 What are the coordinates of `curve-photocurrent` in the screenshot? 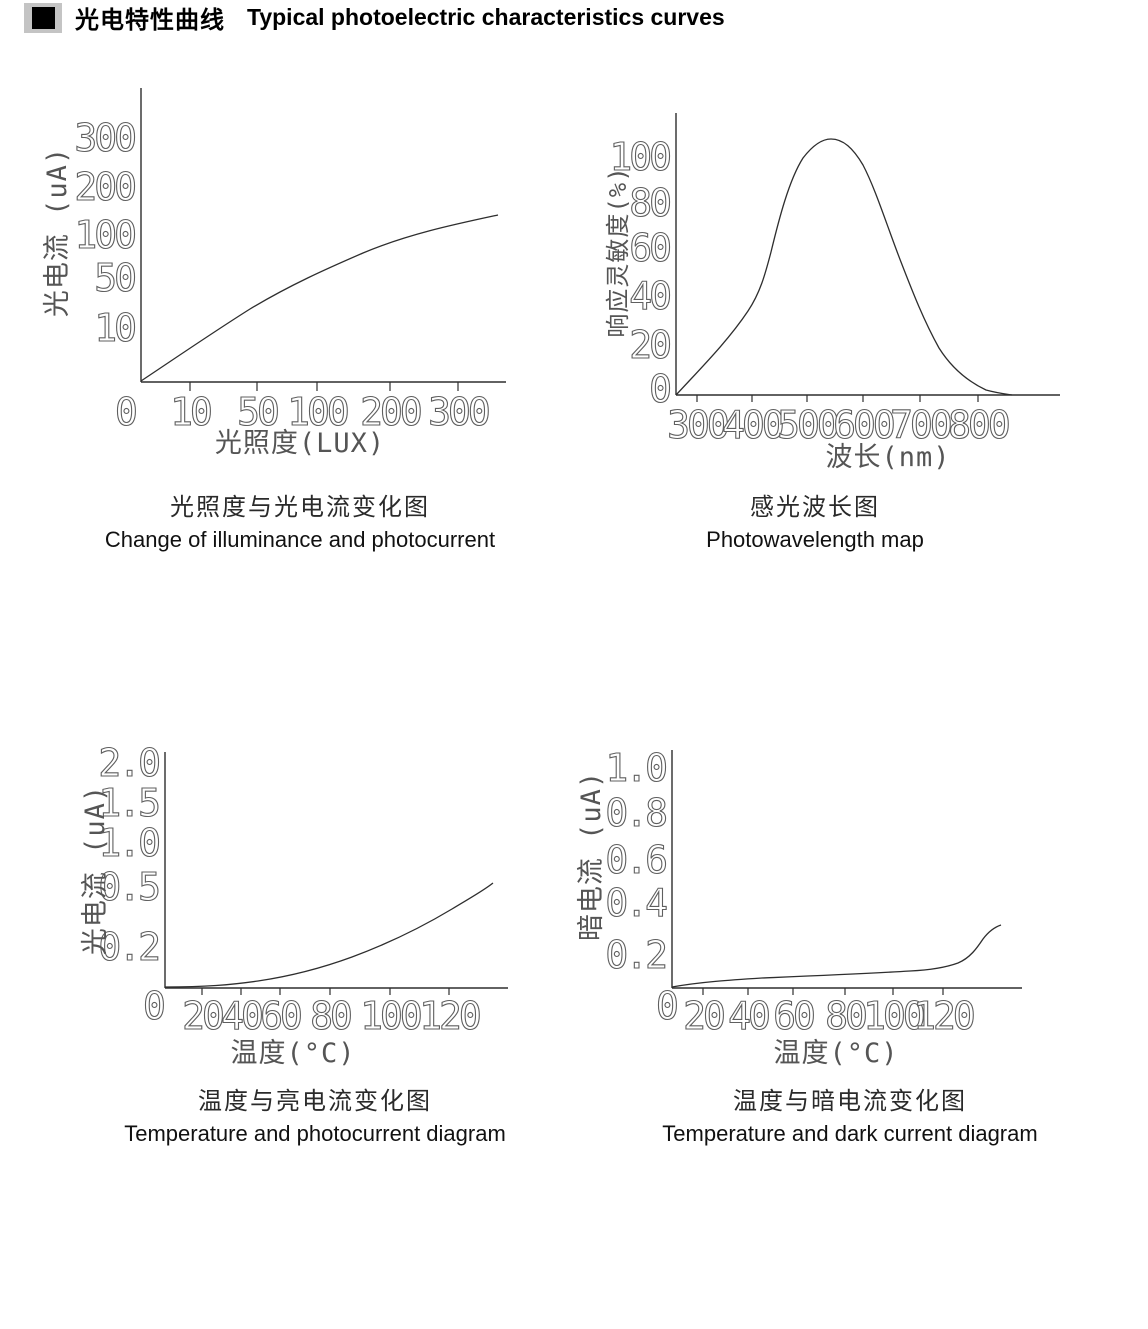 It's located at (319, 298).